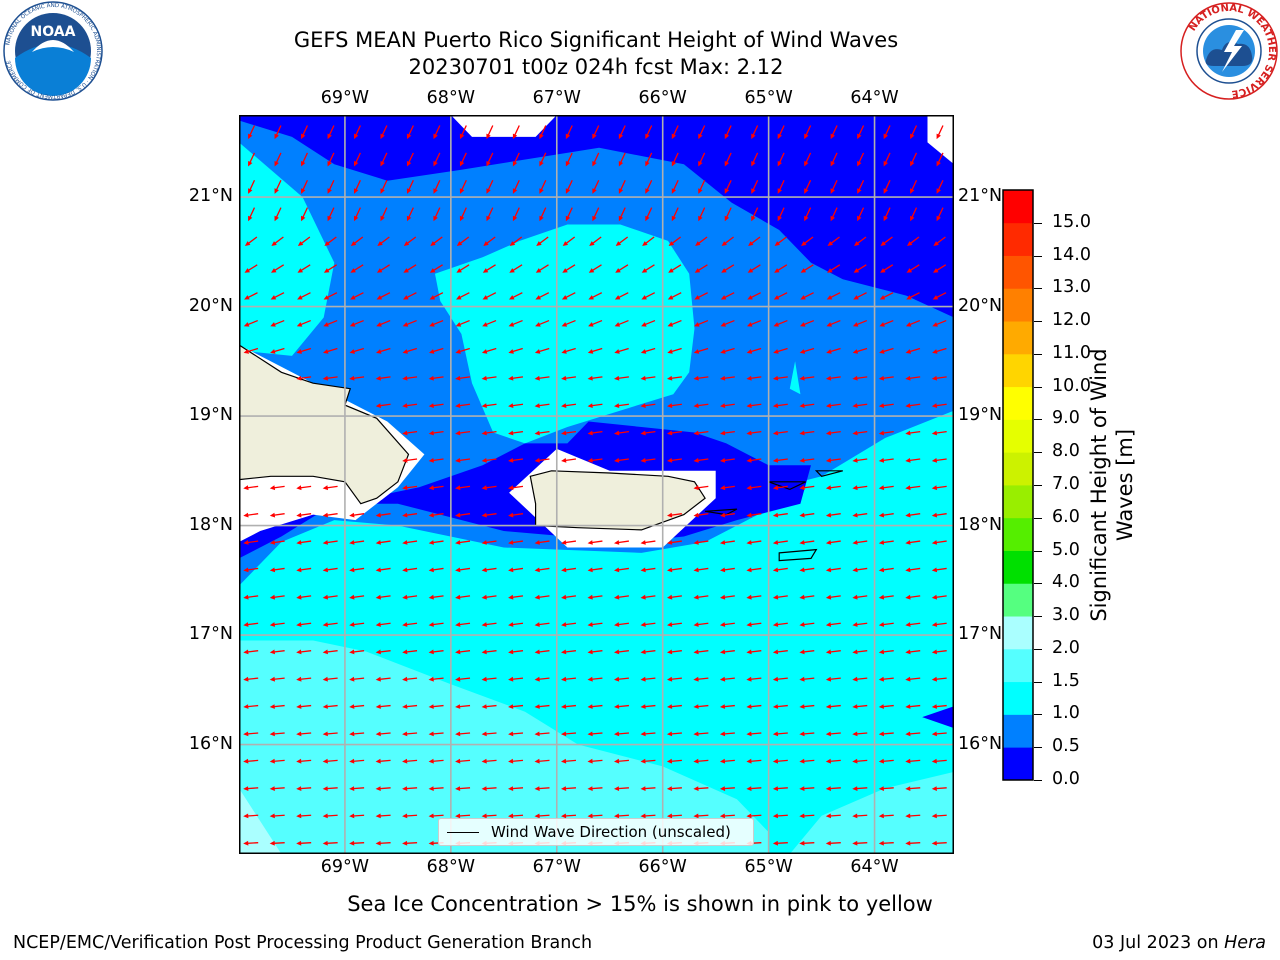  Describe the element at coordinates (1229, 51) in the screenshot. I see `nws-logo: NATIONAL WEATHER SERVICE` at that location.